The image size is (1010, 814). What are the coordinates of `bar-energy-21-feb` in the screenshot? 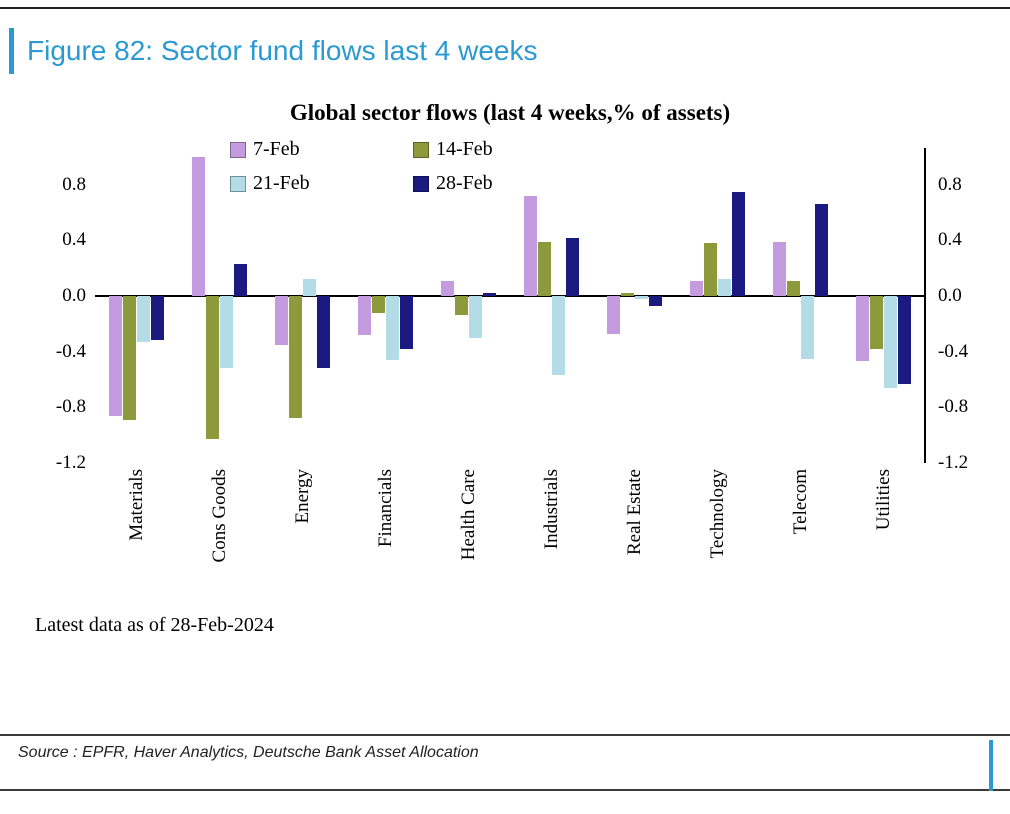 It's located at (309, 287).